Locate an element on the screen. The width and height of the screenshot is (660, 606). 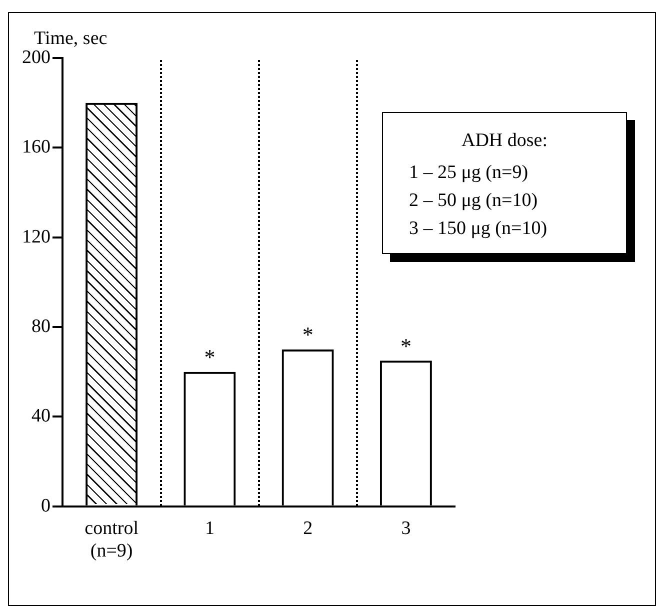
x-tick-label: 3 is located at coordinates (406, 528).